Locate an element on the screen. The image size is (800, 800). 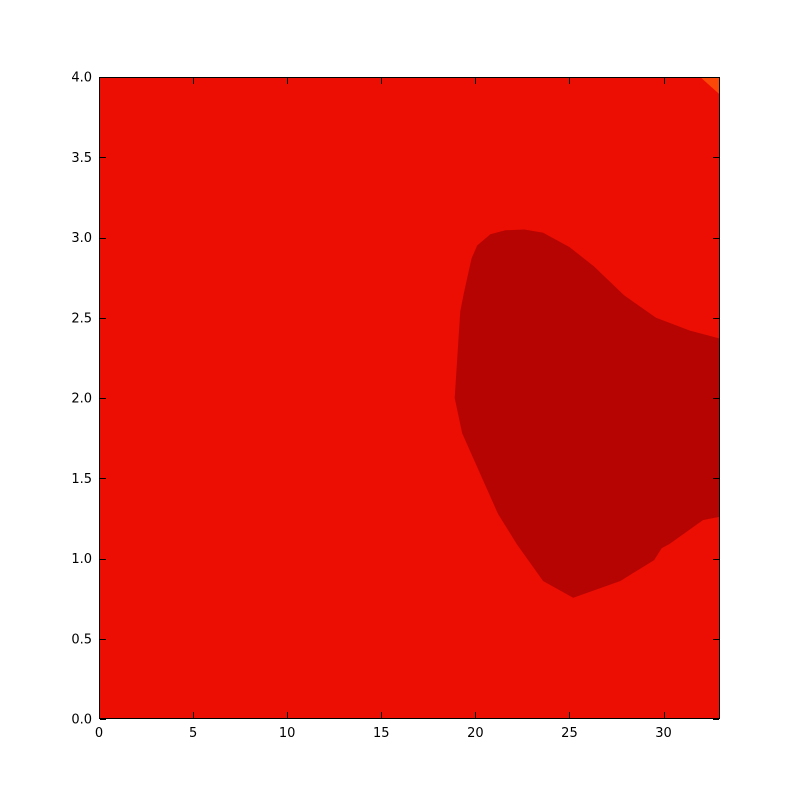
y-tick-label: 3.0 is located at coordinates (81, 238).